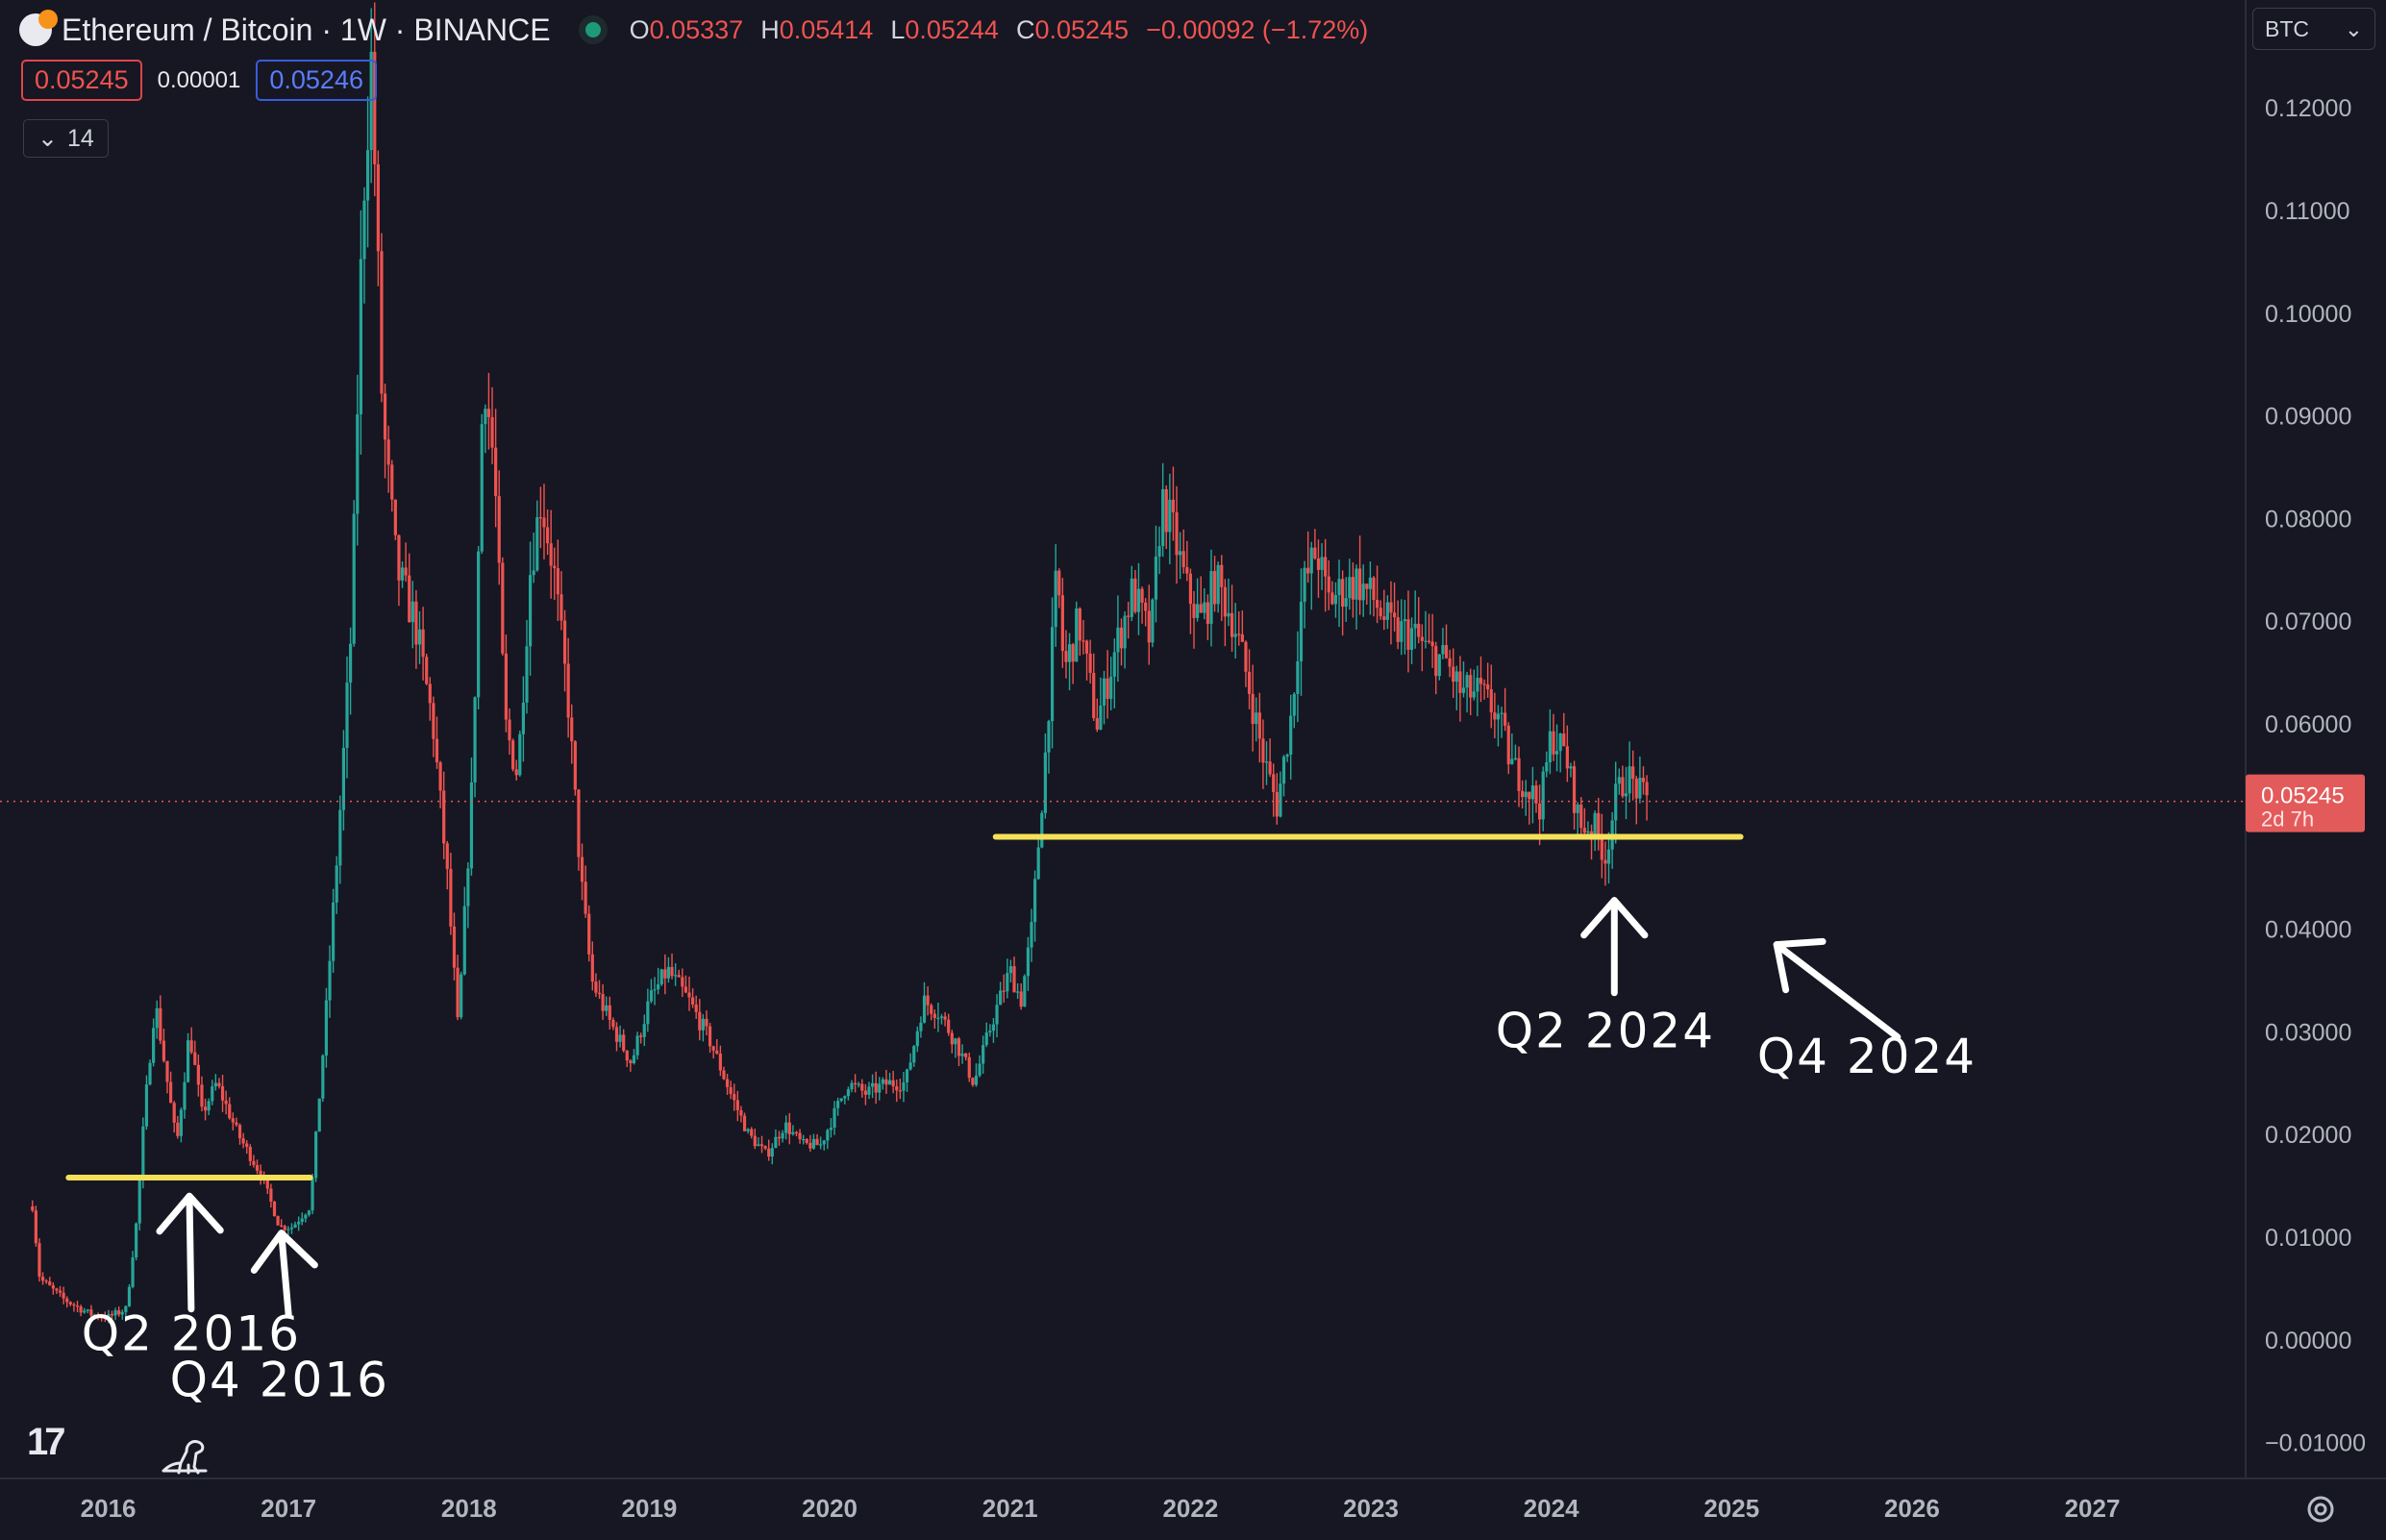 Image resolution: width=2386 pixels, height=1540 pixels. What do you see at coordinates (316, 80) in the screenshot?
I see `buy-button: 0.05246` at bounding box center [316, 80].